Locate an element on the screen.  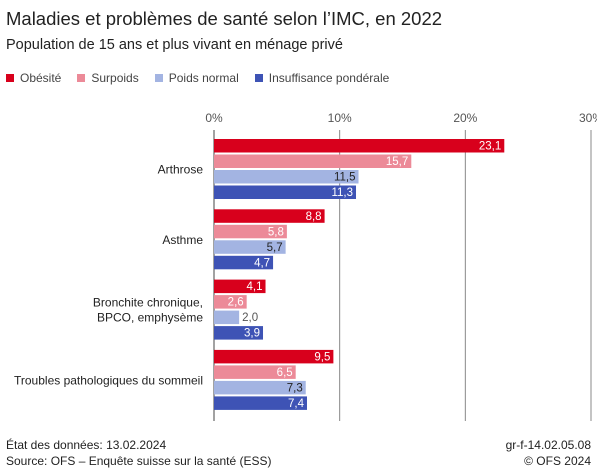
data-label: 5,7 is located at coordinates (275, 248).